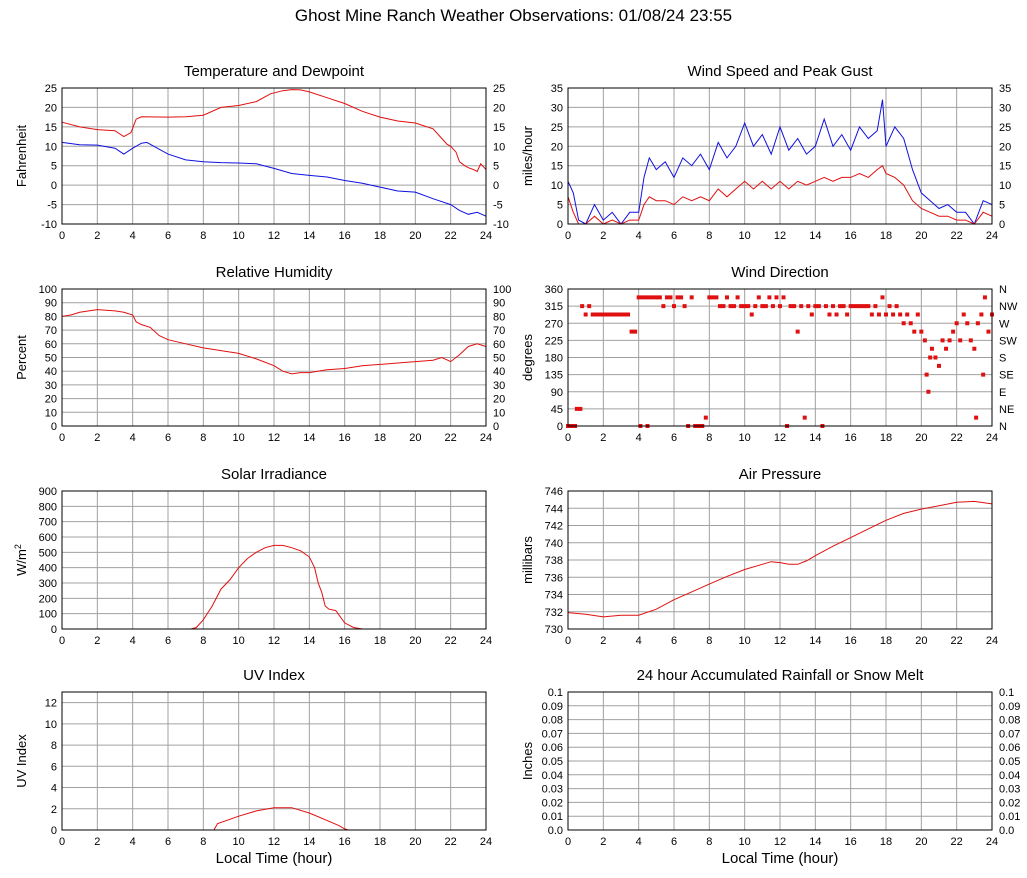 Image resolution: width=1027 pixels, height=878 pixels. What do you see at coordinates (49, 225) in the screenshot?
I see `y-tick-label: -10` at bounding box center [49, 225].